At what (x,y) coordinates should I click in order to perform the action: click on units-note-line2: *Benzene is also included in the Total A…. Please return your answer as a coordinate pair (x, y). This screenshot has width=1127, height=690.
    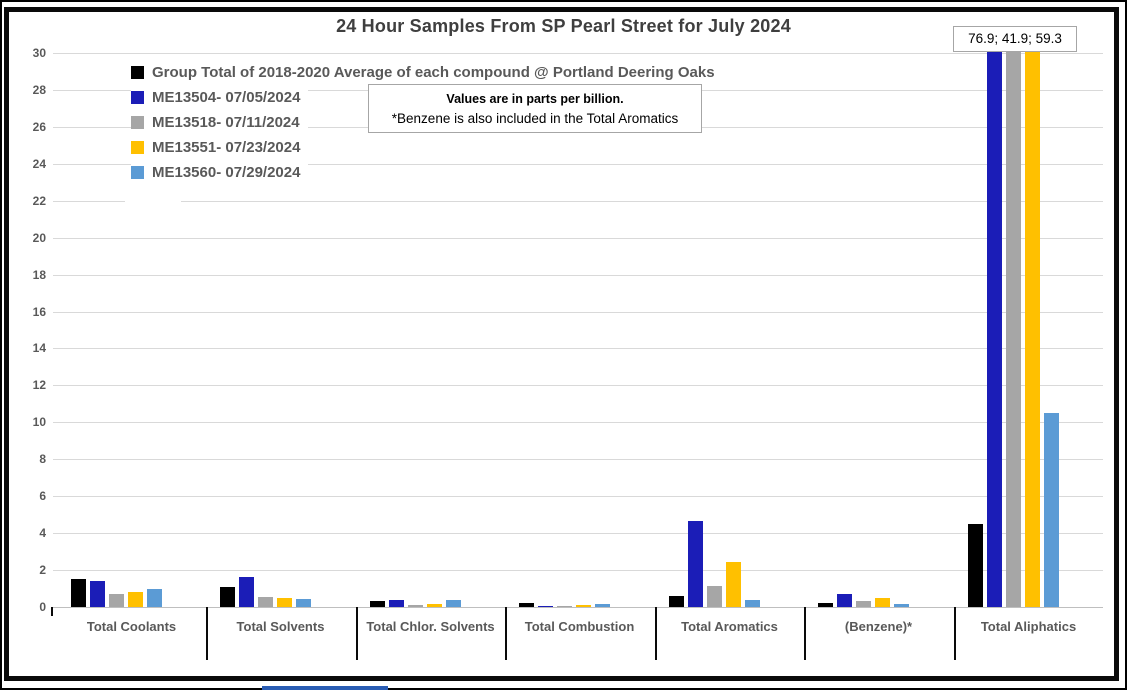
    Looking at the image, I should click on (535, 118).